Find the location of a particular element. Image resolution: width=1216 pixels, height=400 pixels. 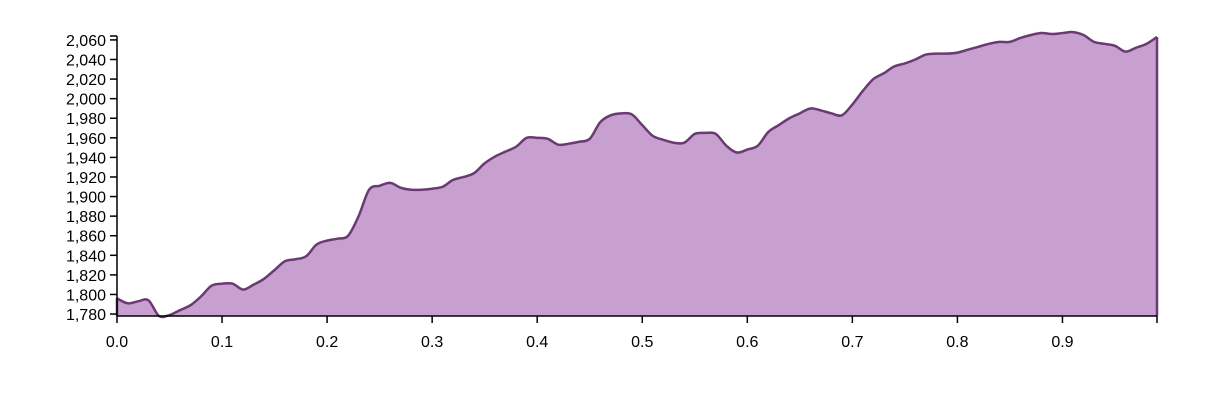

x-tick-label: 0.0 is located at coordinates (117, 342).